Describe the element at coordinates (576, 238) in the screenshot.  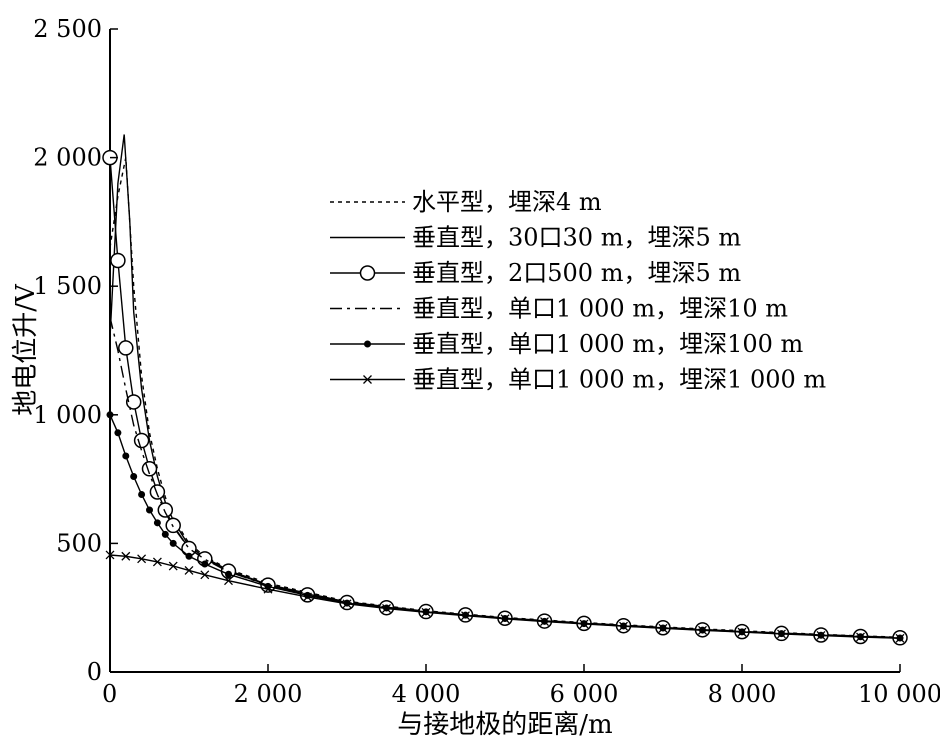
I see `legend-label: 垂直型，30口30 m，埋深5 m` at that location.